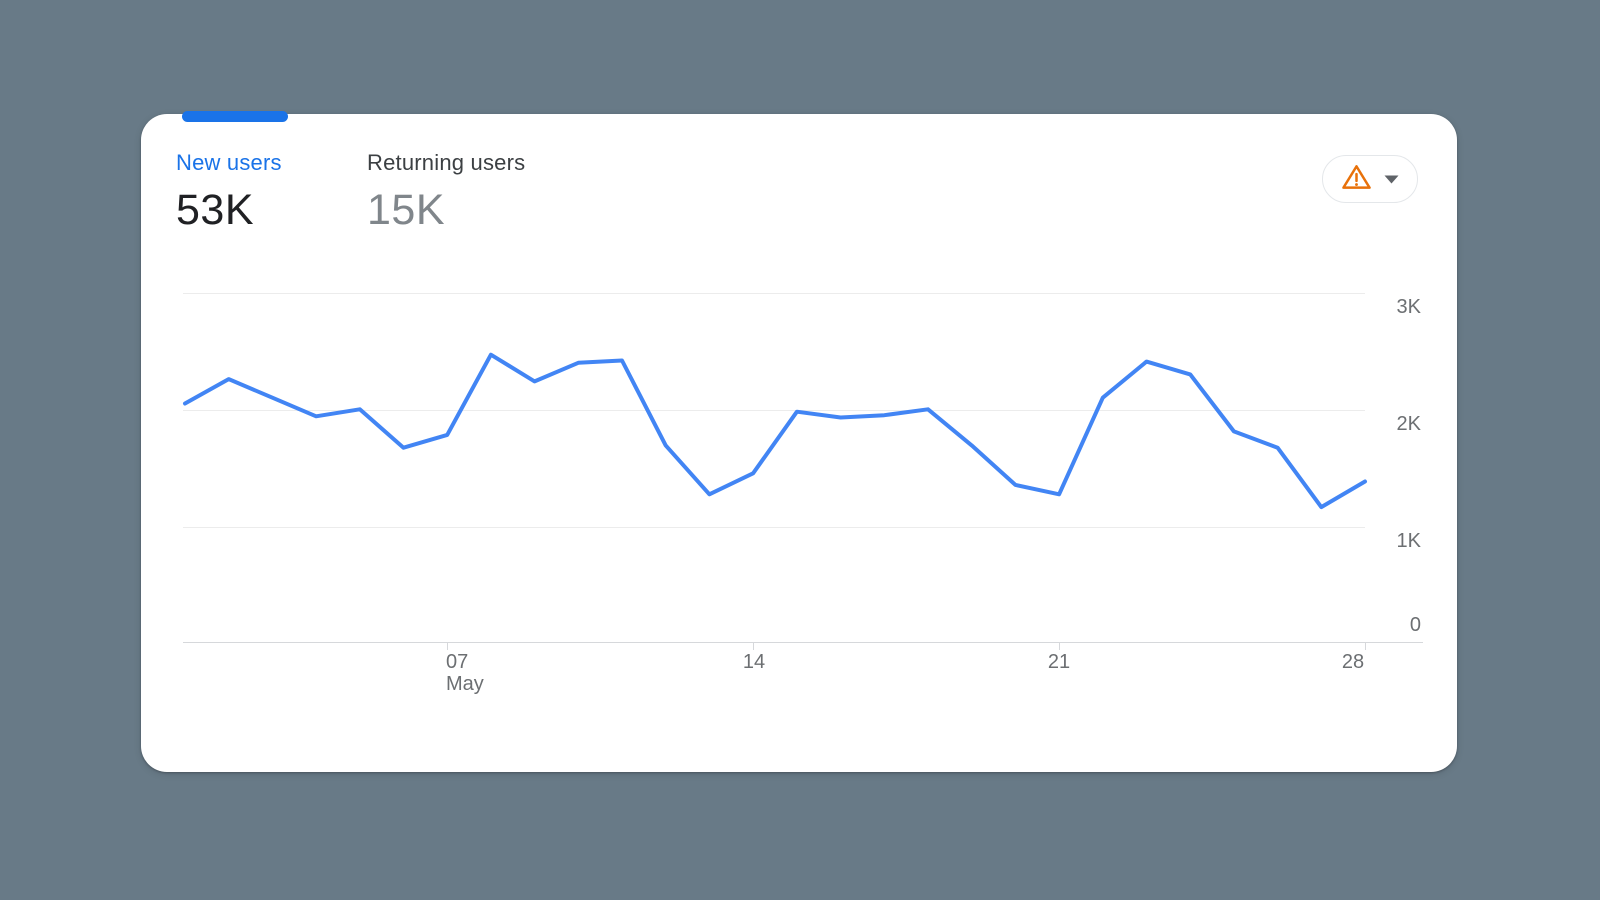 The width and height of the screenshot is (1600, 900). What do you see at coordinates (465, 684) in the screenshot?
I see `x-axis-month-label: May` at bounding box center [465, 684].